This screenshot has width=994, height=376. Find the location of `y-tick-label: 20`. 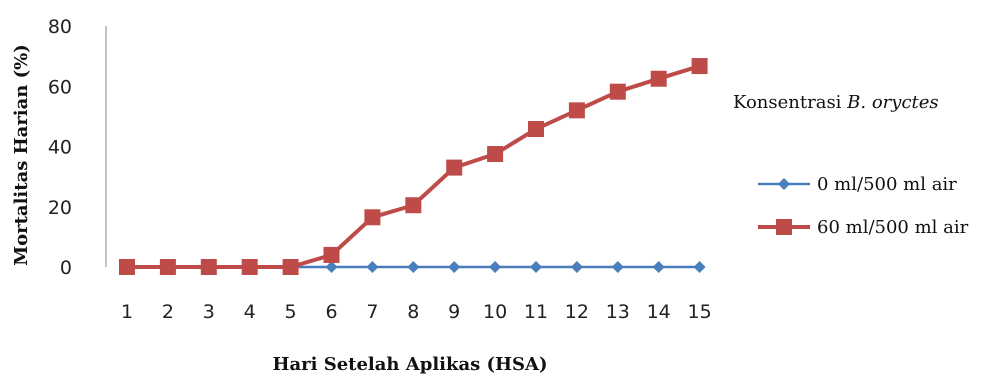

y-tick-label: 20 is located at coordinates (60, 208).